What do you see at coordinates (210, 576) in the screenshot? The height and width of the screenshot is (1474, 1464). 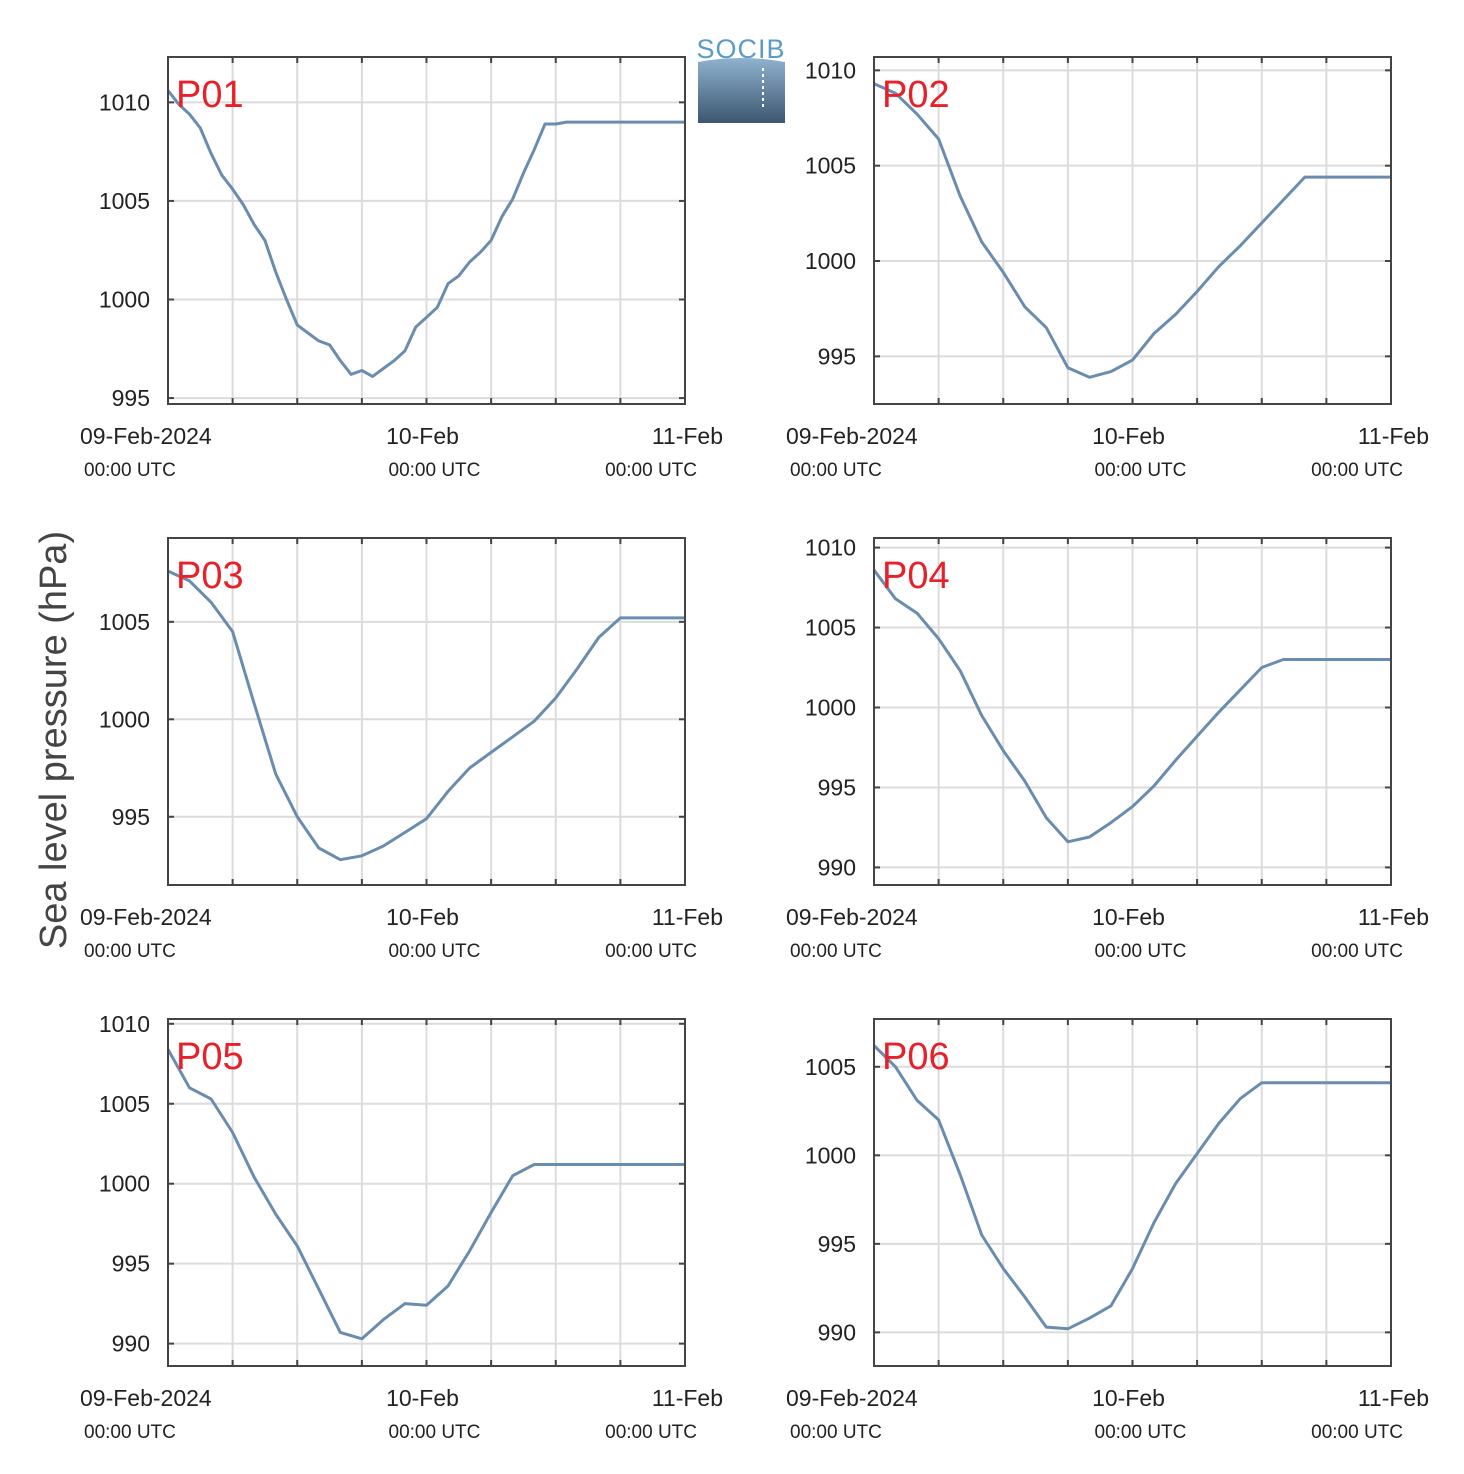 I see `panel-label: P03` at bounding box center [210, 576].